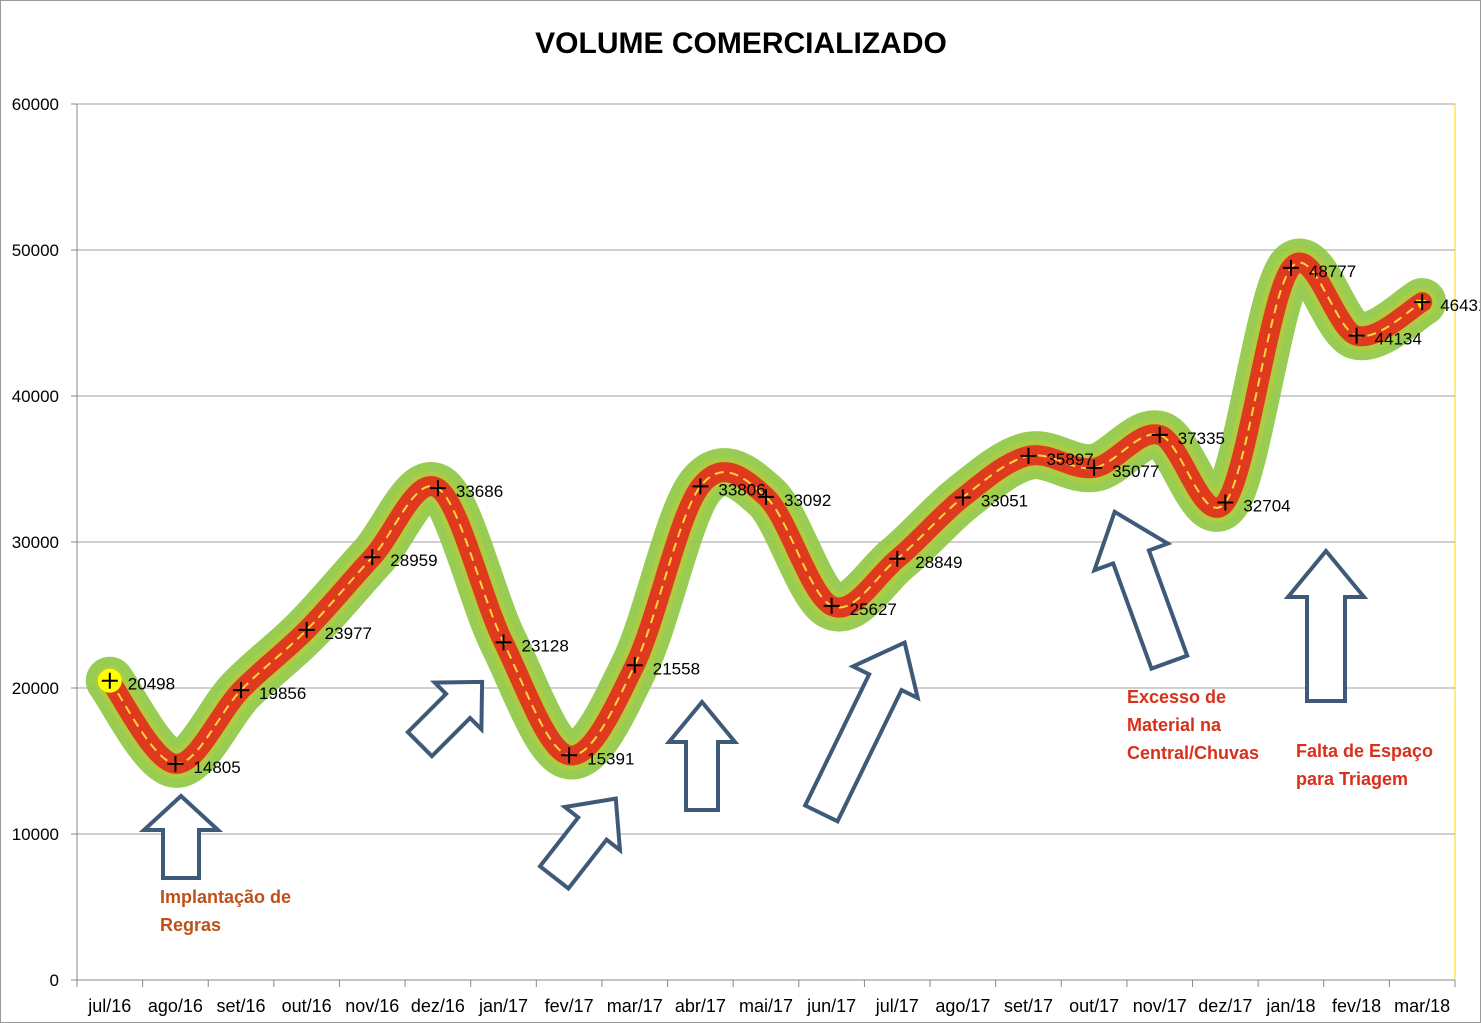 Image resolution: width=1481 pixels, height=1023 pixels. I want to click on x-tick-label: jan/18, so click(1290, 1006).